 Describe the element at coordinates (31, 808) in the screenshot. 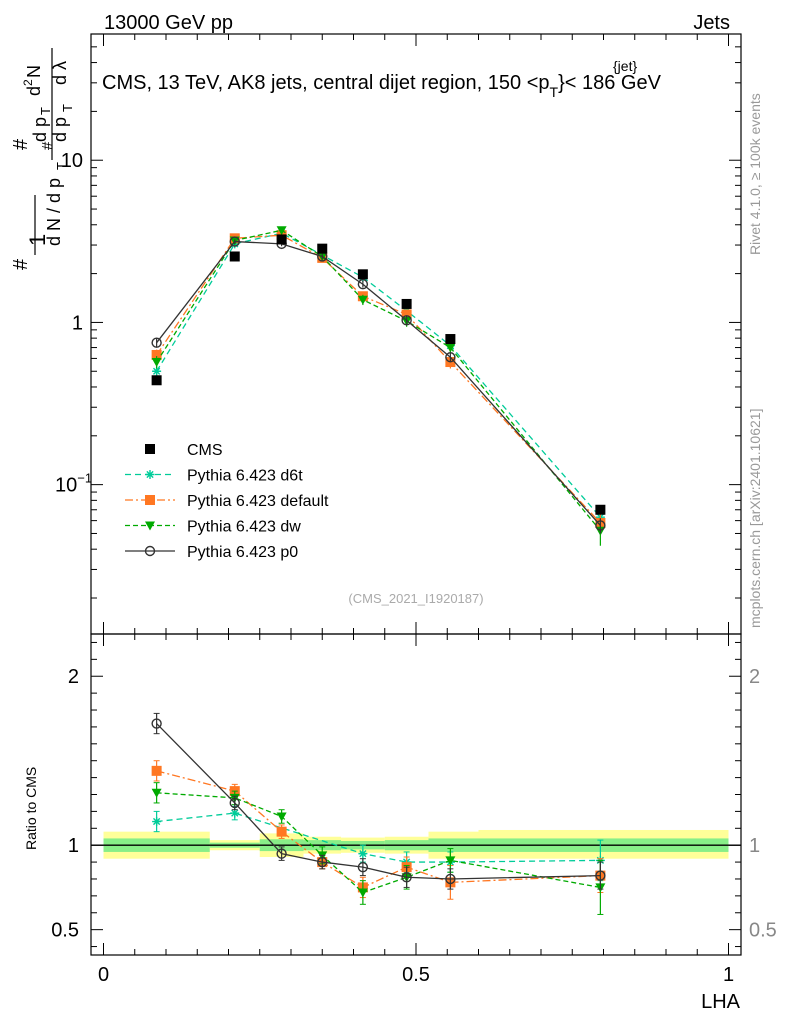

I see `ratio-ylabel: Ratio to CMS` at that location.